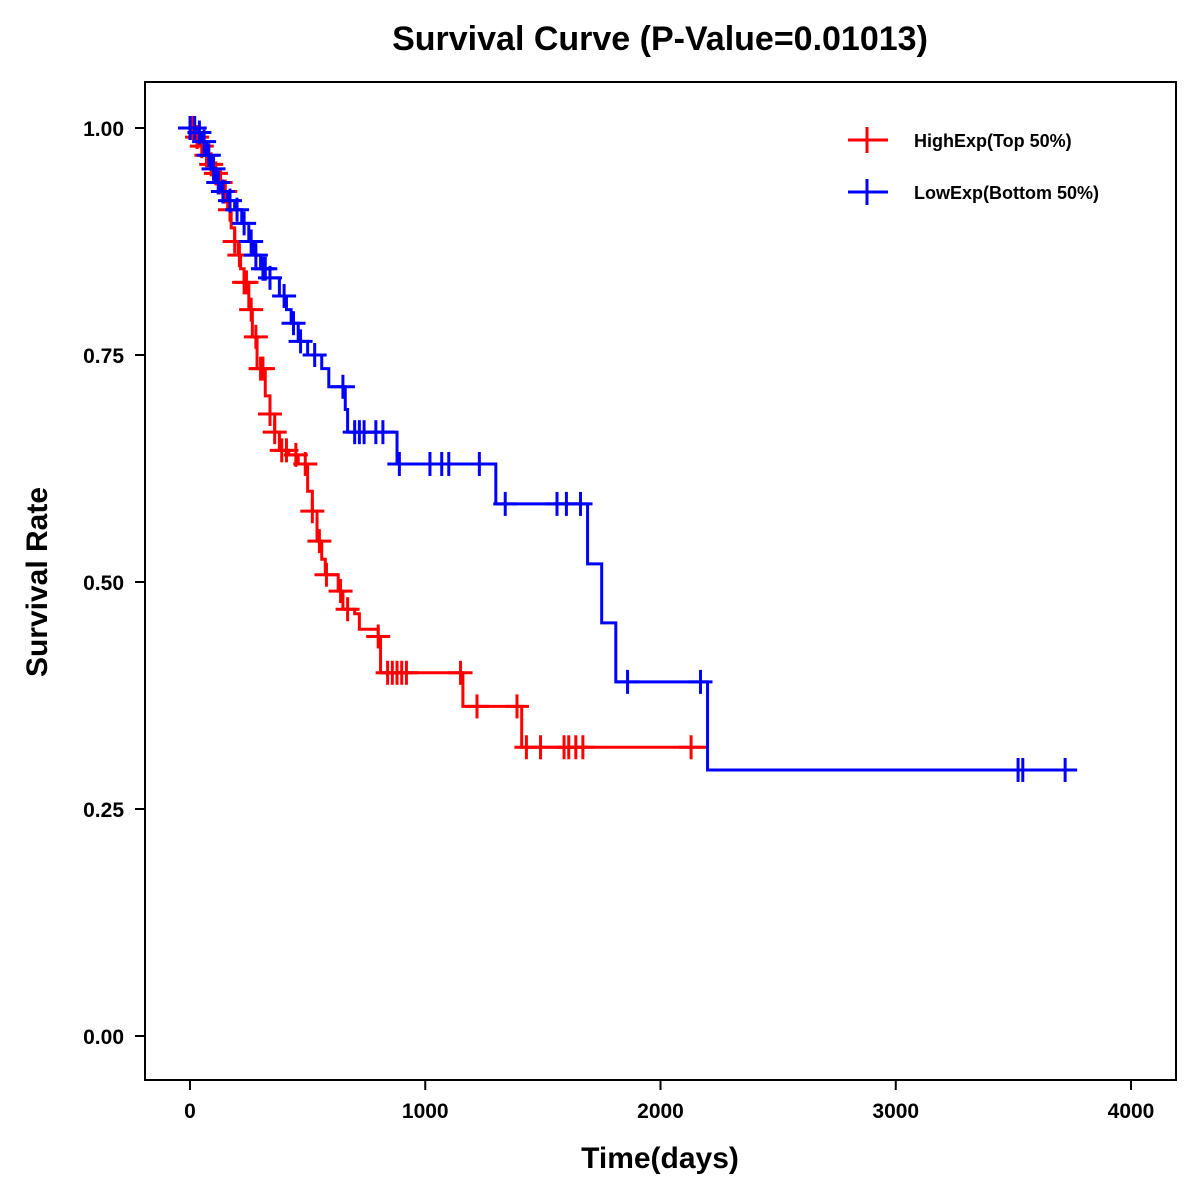 The height and width of the screenshot is (1200, 1200). I want to click on y-axis-label: Survival Rate, so click(37, 582).